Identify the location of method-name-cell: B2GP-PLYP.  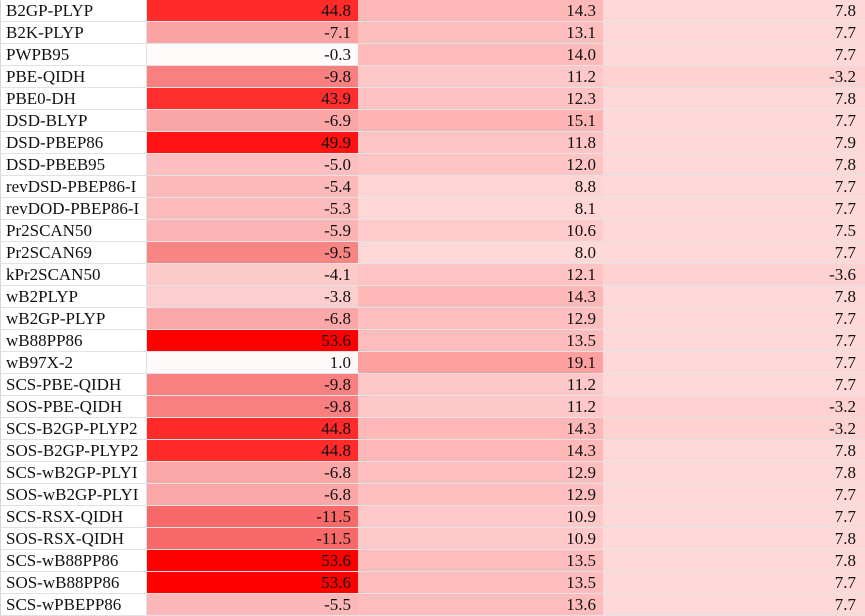
(73, 11).